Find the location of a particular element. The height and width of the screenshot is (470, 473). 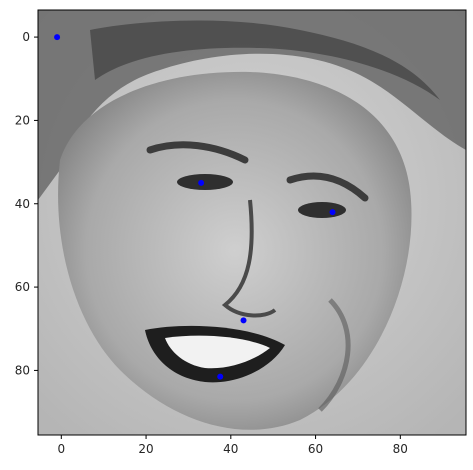

y-tick-label: 0 is located at coordinates (26, 37).